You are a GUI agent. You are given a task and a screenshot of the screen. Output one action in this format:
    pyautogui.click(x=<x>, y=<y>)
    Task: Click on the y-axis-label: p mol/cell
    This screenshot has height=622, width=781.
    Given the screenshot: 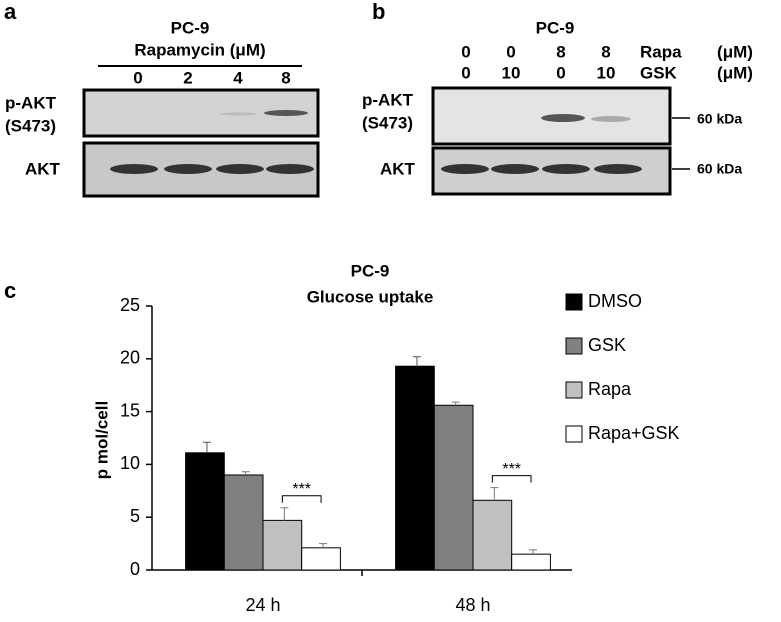 What is the action you would take?
    pyautogui.click(x=101, y=440)
    